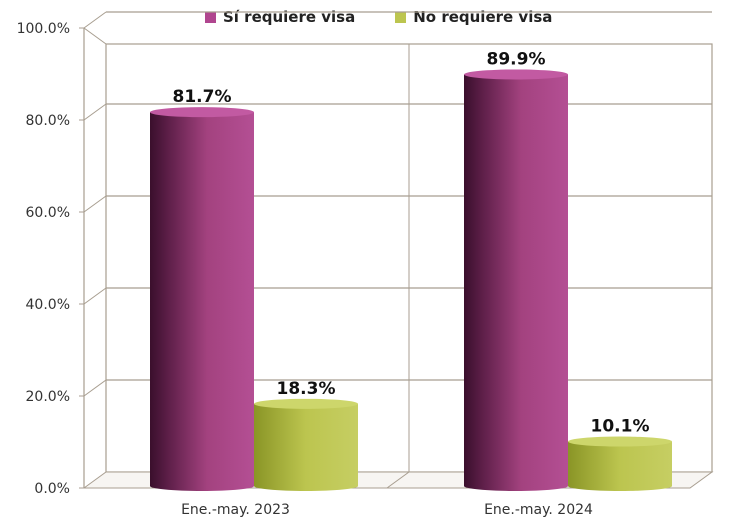 The width and height of the screenshot is (734, 521). What do you see at coordinates (401, 17) in the screenshot?
I see `legend-swatch-no-requiere-visa` at bounding box center [401, 17].